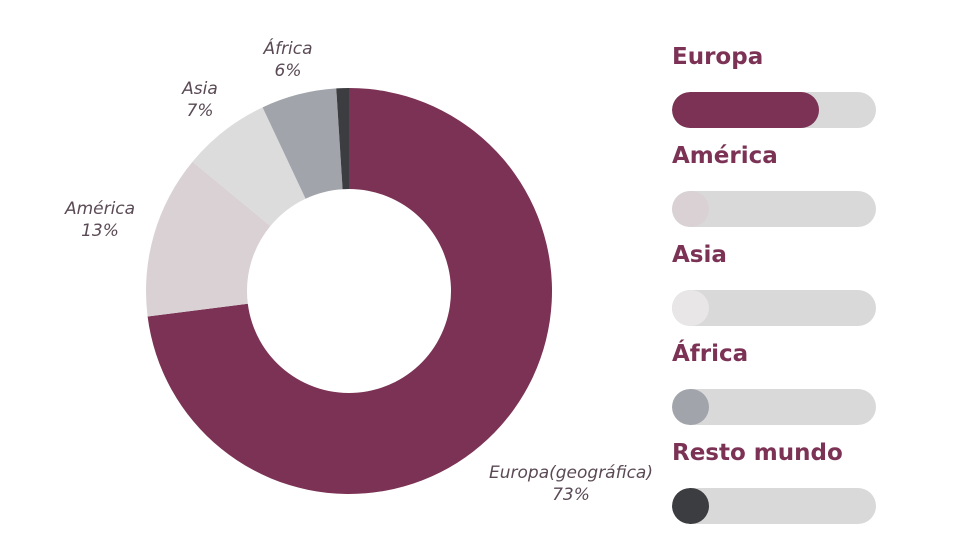 This screenshot has height=560, width=980. What do you see at coordinates (777, 386) in the screenshot?
I see `legend-item-africa: África` at bounding box center [777, 386].